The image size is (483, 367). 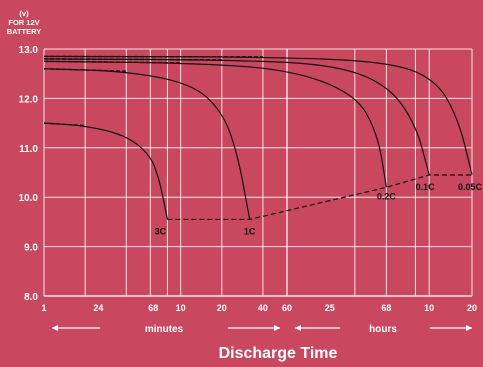 What do you see at coordinates (29, 99) in the screenshot?
I see `y-tick-label: 12.0` at bounding box center [29, 99].